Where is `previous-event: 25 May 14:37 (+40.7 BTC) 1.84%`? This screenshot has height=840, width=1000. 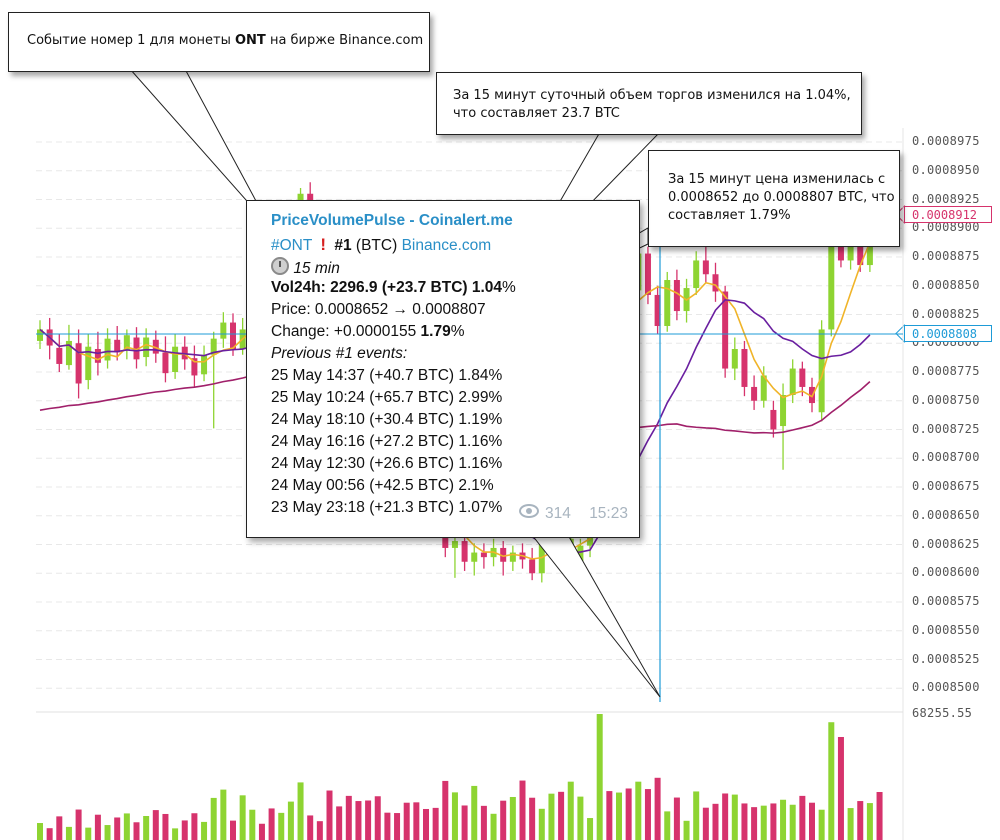 previous-event: 25 May 14:37 (+40.7 BTC) 1.84% is located at coordinates (387, 375).